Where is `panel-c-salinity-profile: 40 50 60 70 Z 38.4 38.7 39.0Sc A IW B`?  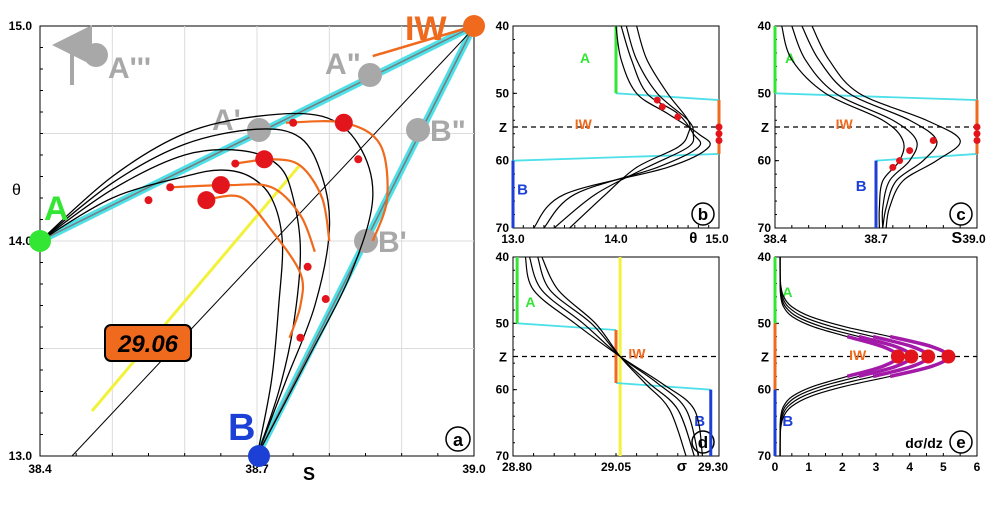 panel-c-salinity-profile: 40 50 60 70 Z 38.4 38.7 39.0Sc A IW B is located at coordinates (872, 133).